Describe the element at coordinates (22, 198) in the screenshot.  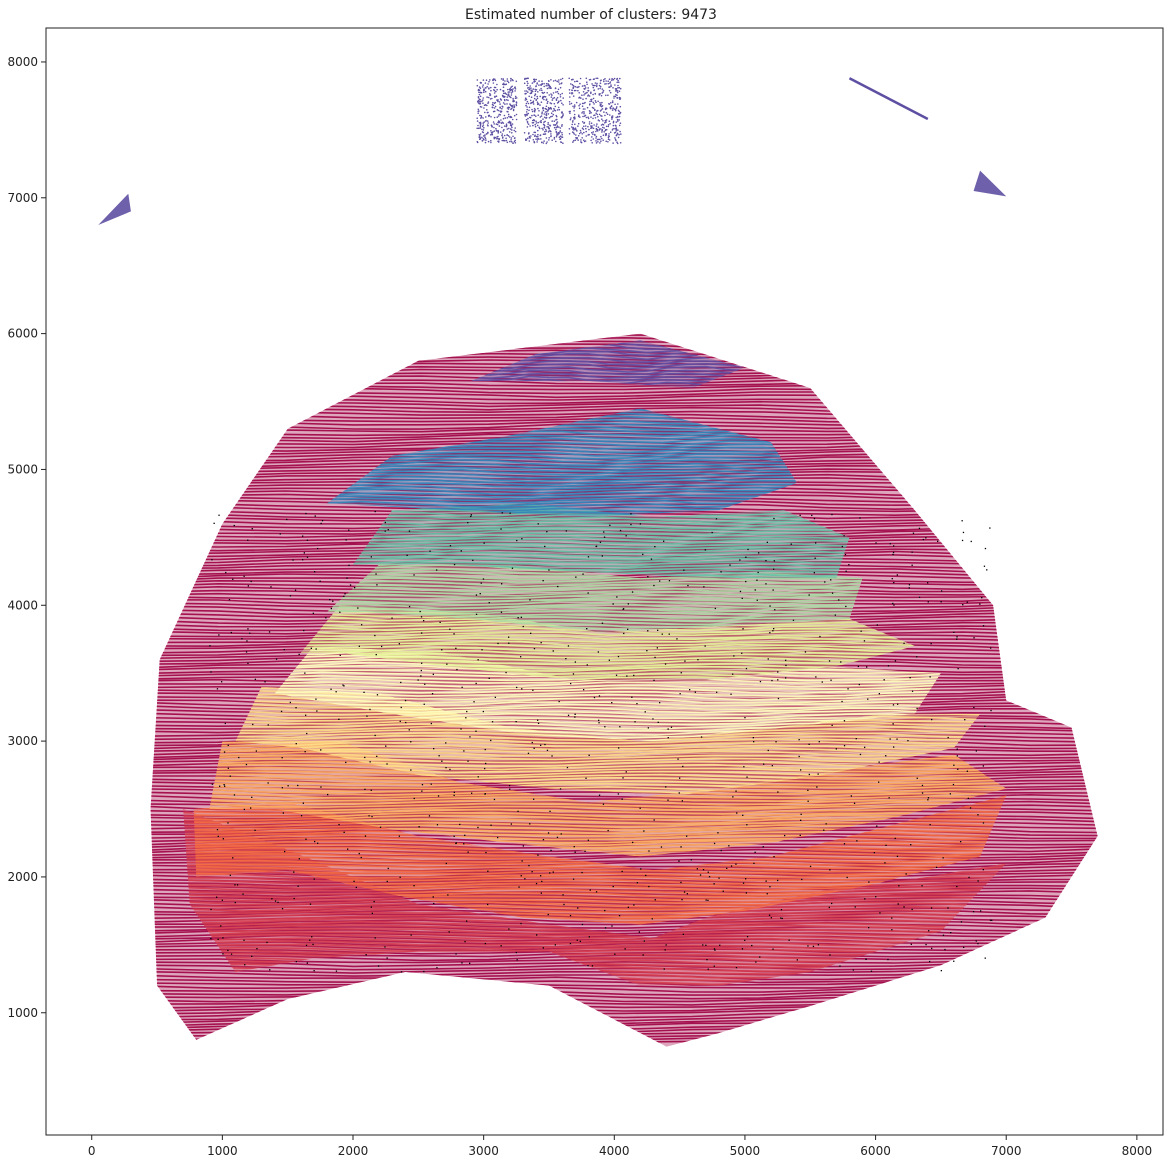
I see `y-tick-label: 7000` at that location.